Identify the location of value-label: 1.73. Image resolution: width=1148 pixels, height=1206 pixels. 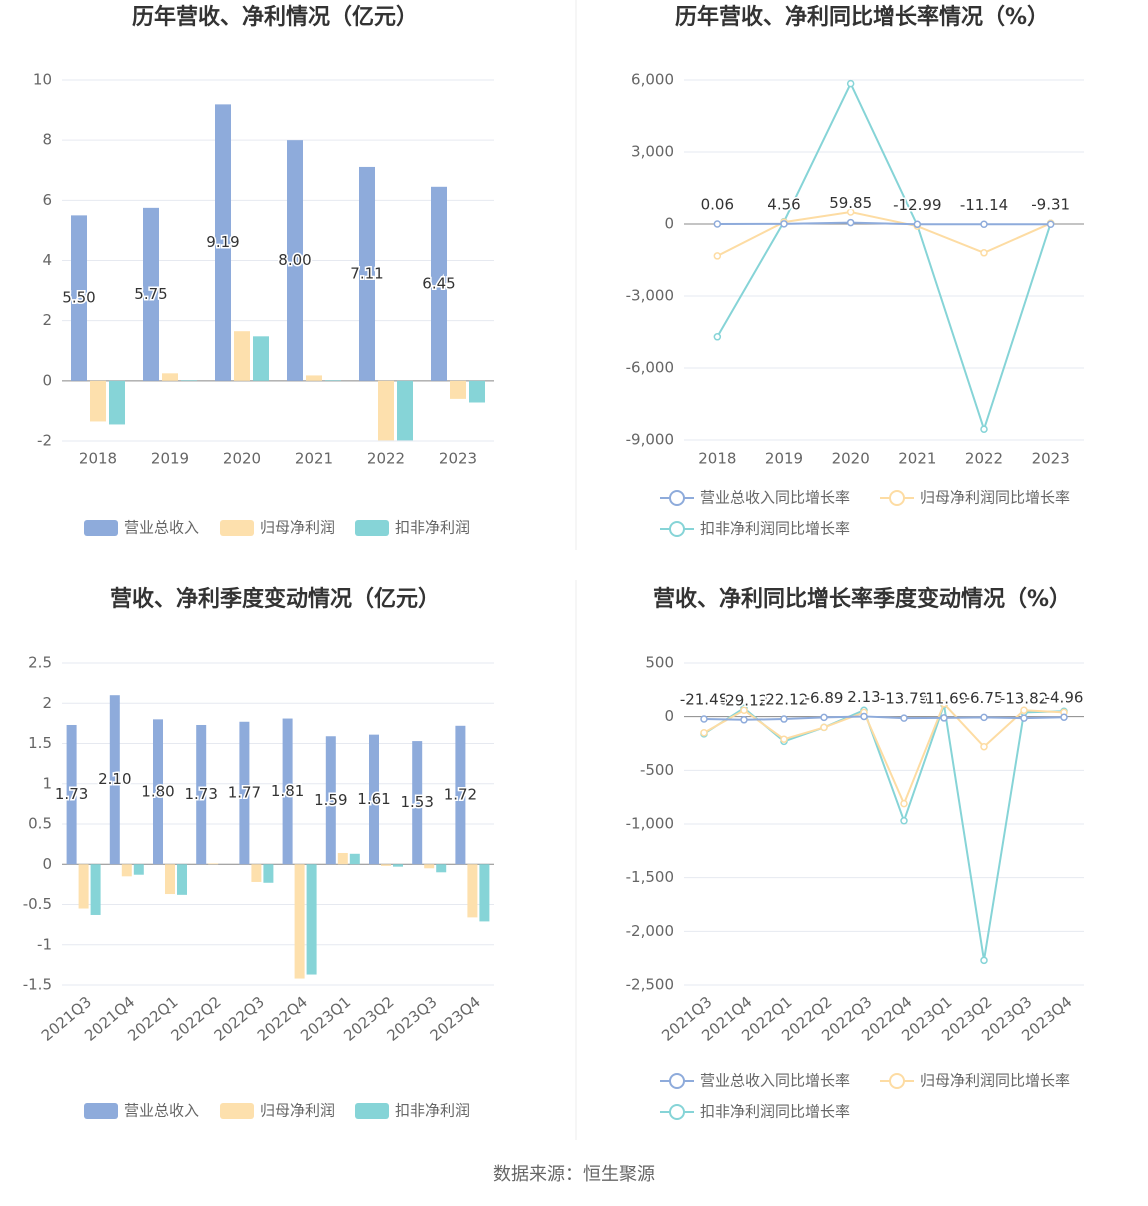
(200, 794).